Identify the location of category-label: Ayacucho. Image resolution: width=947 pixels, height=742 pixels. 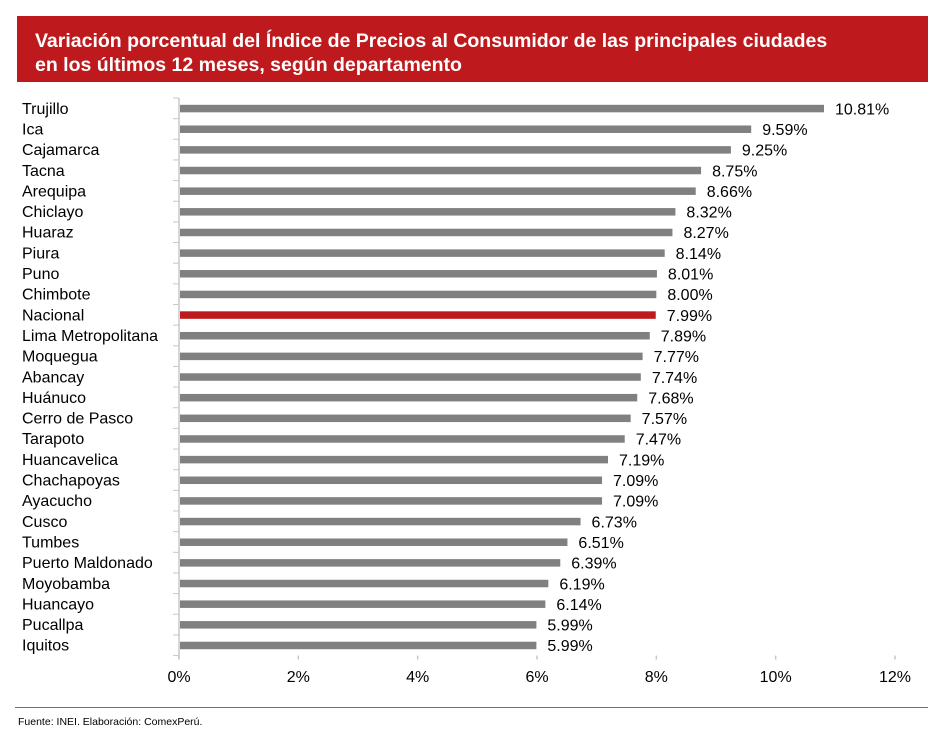
(57, 501).